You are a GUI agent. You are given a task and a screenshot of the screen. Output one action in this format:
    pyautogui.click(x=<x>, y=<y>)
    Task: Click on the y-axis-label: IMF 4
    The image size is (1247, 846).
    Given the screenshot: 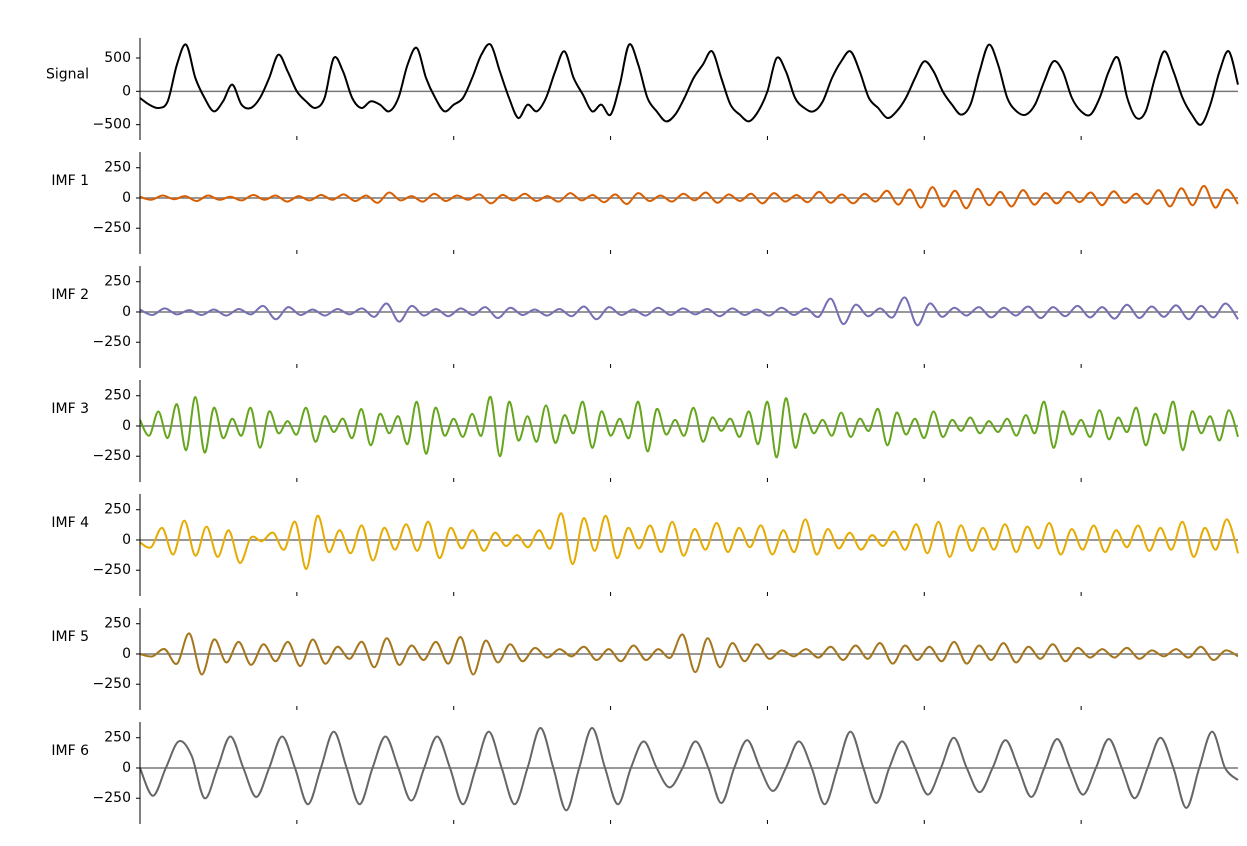 What is the action you would take?
    pyautogui.click(x=70, y=523)
    